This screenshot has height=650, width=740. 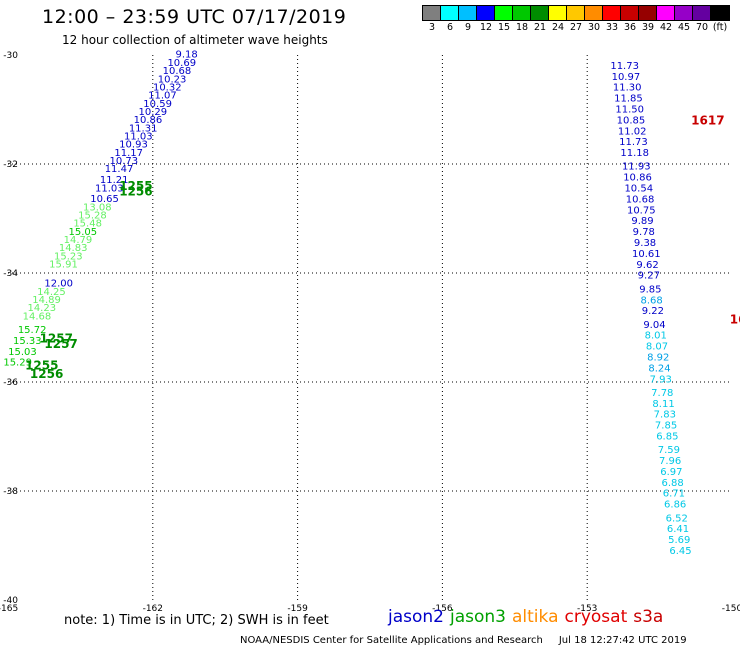 I want to click on wave-height-label: 10.85, so click(x=631, y=120).